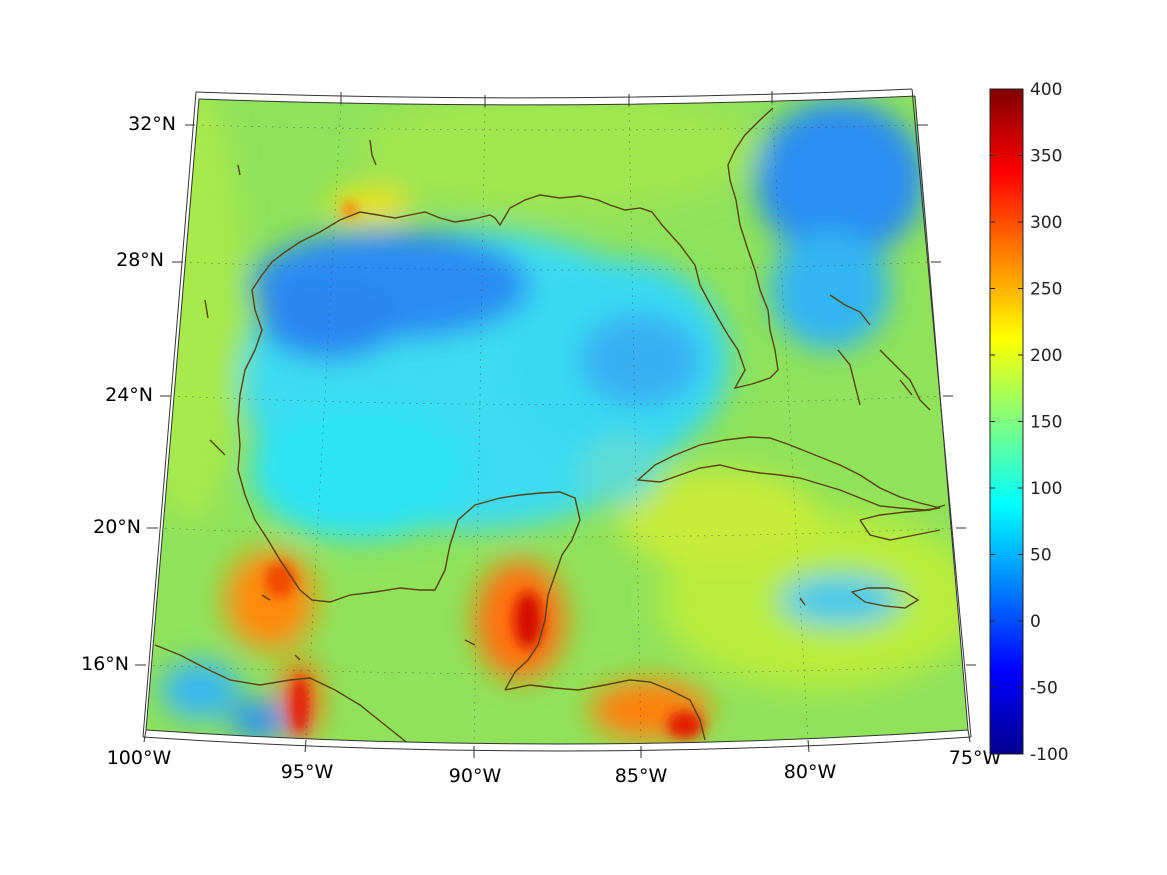 The image size is (1167, 875). Describe the element at coordinates (1044, 689) in the screenshot. I see `colorbar-label: -50` at that location.